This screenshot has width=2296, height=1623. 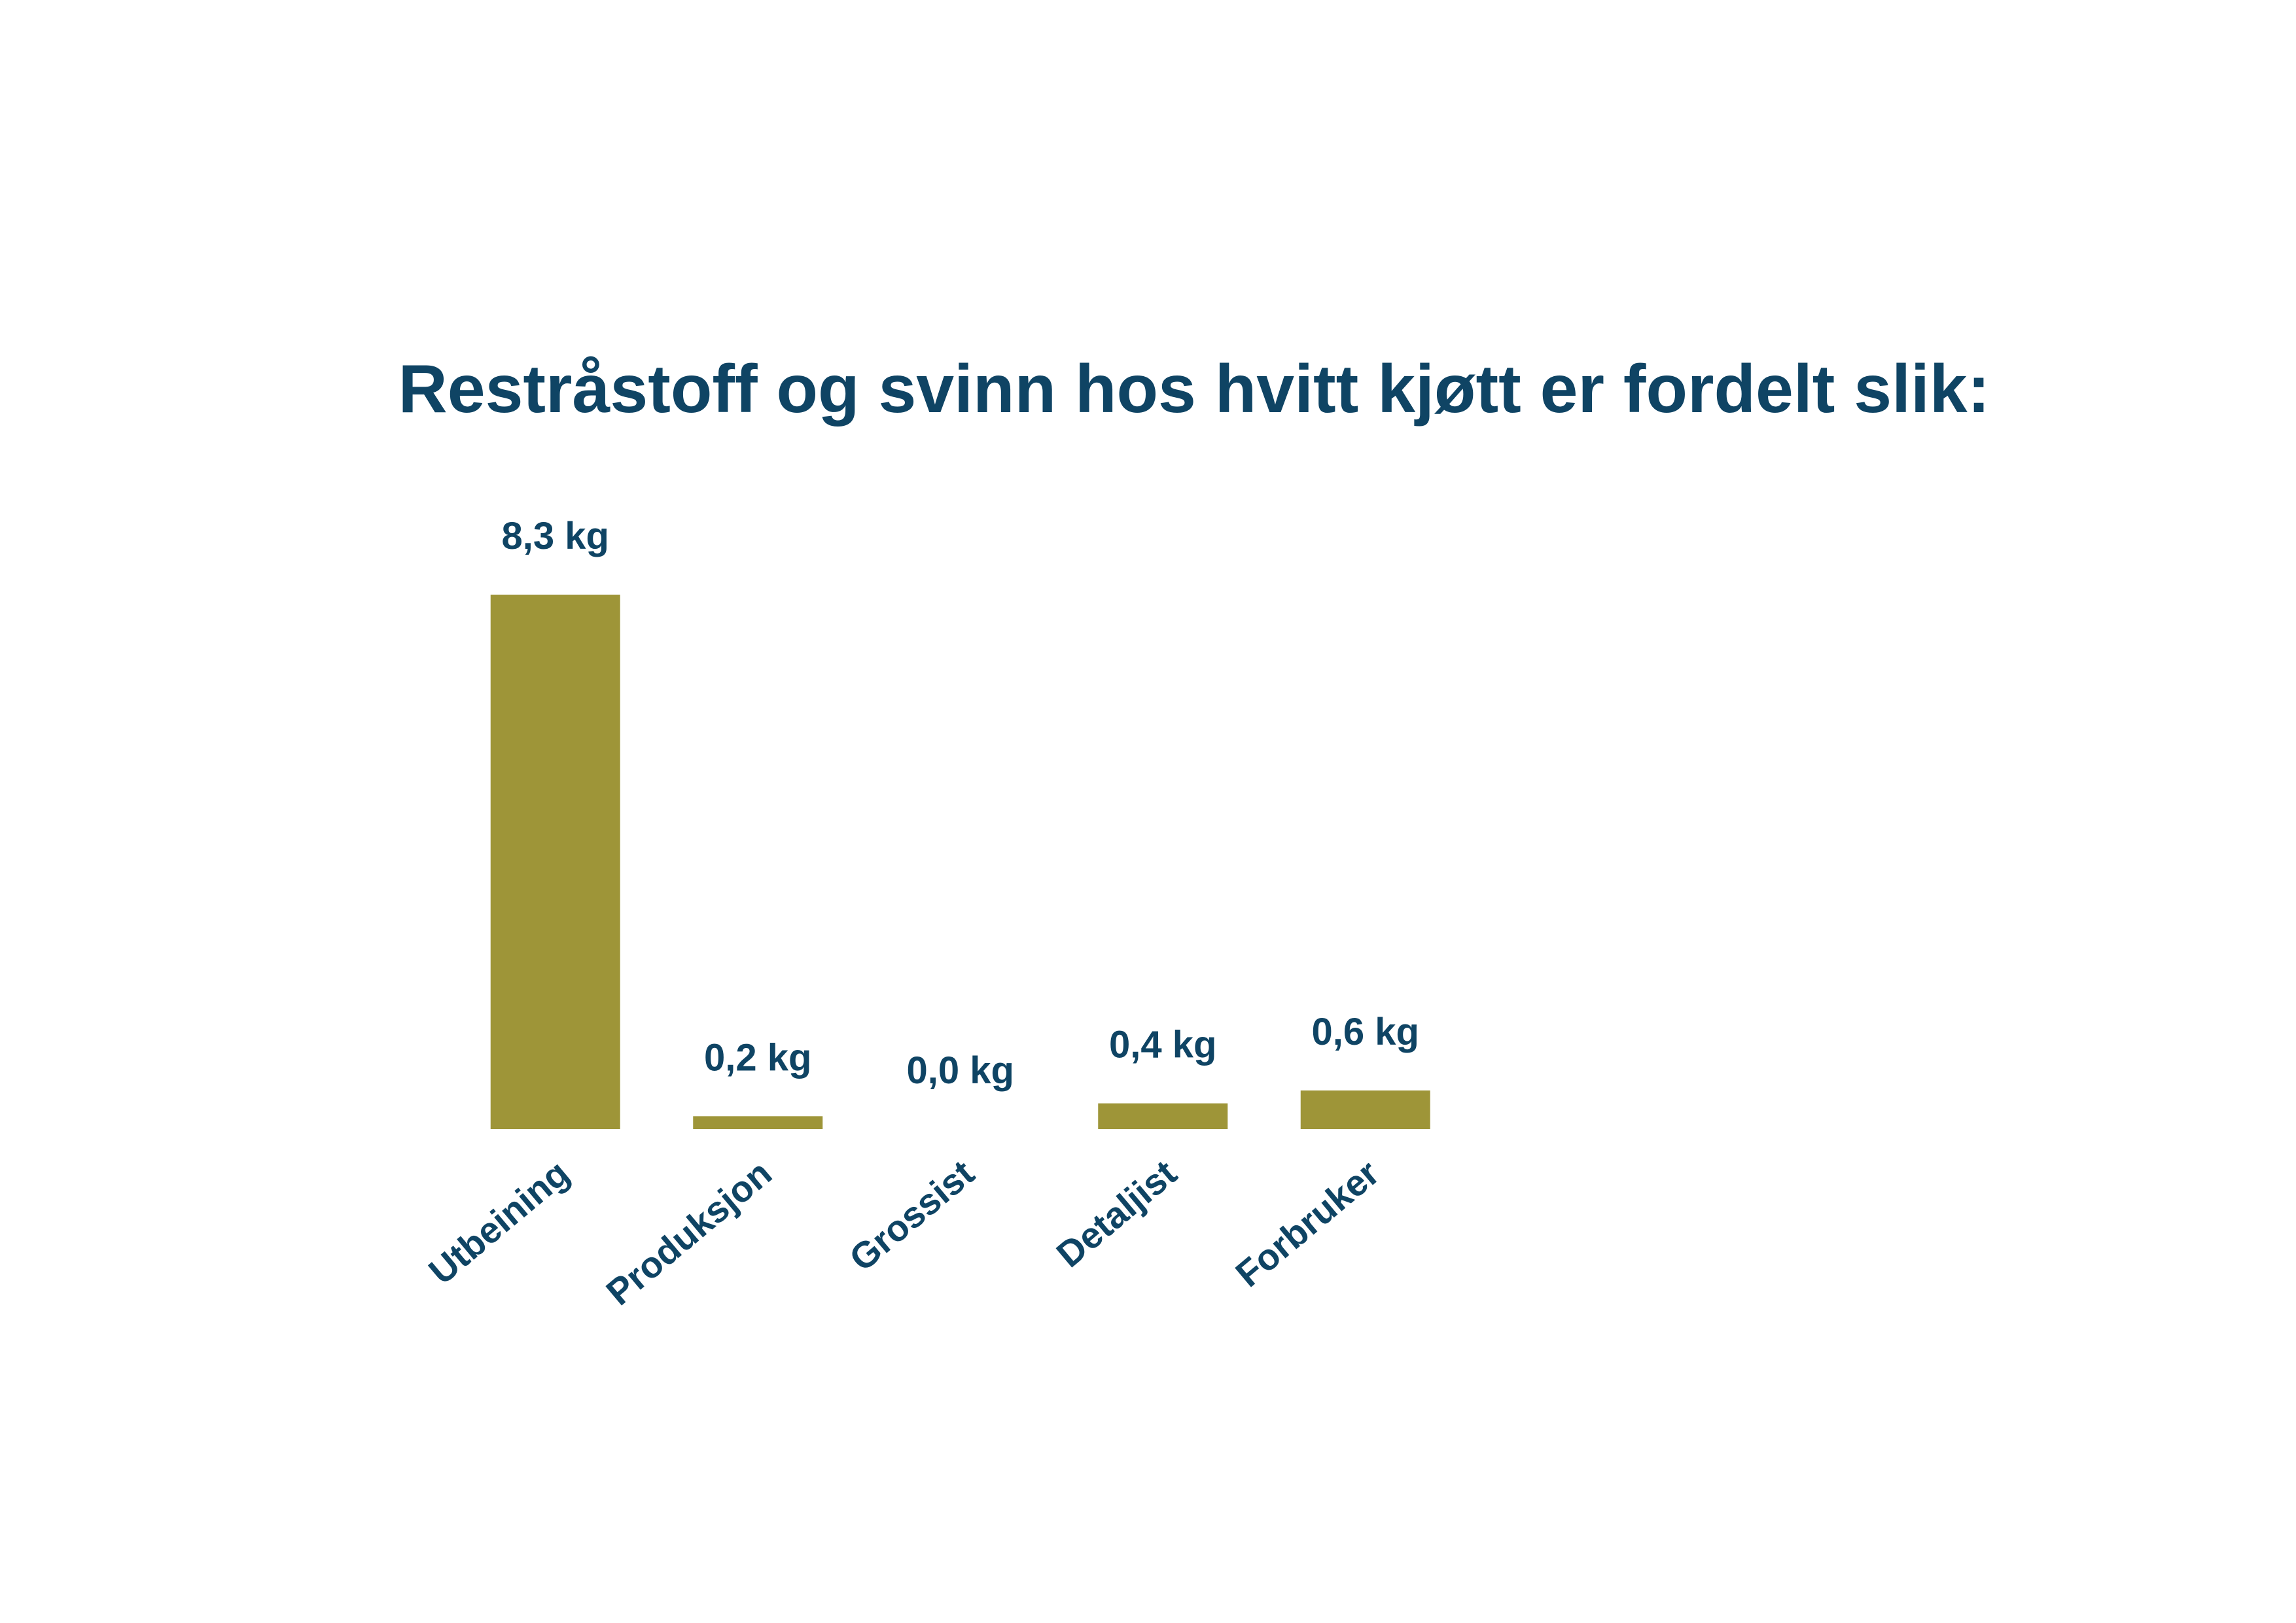 I want to click on value-label: 0,0 kg, so click(x=961, y=1070).